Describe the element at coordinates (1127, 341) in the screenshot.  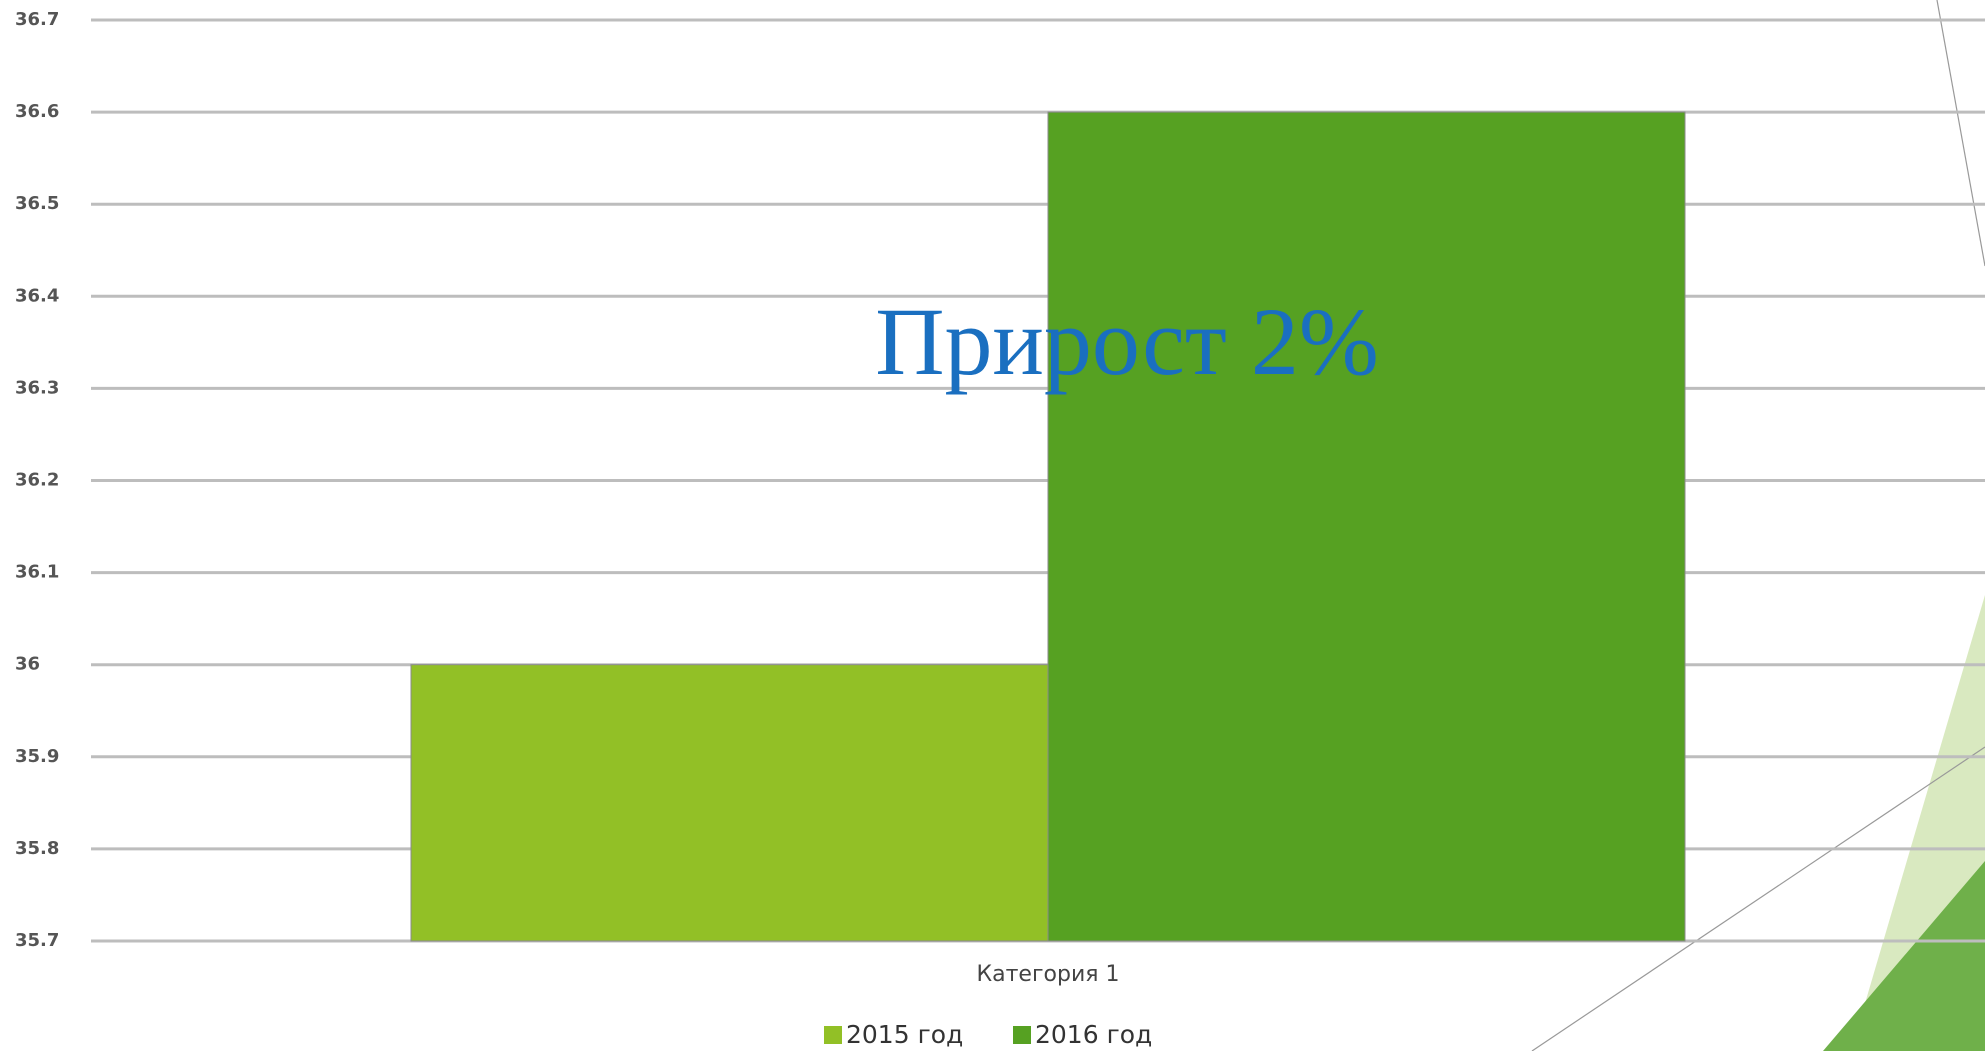
I see `annotation: Прирост 2%` at that location.